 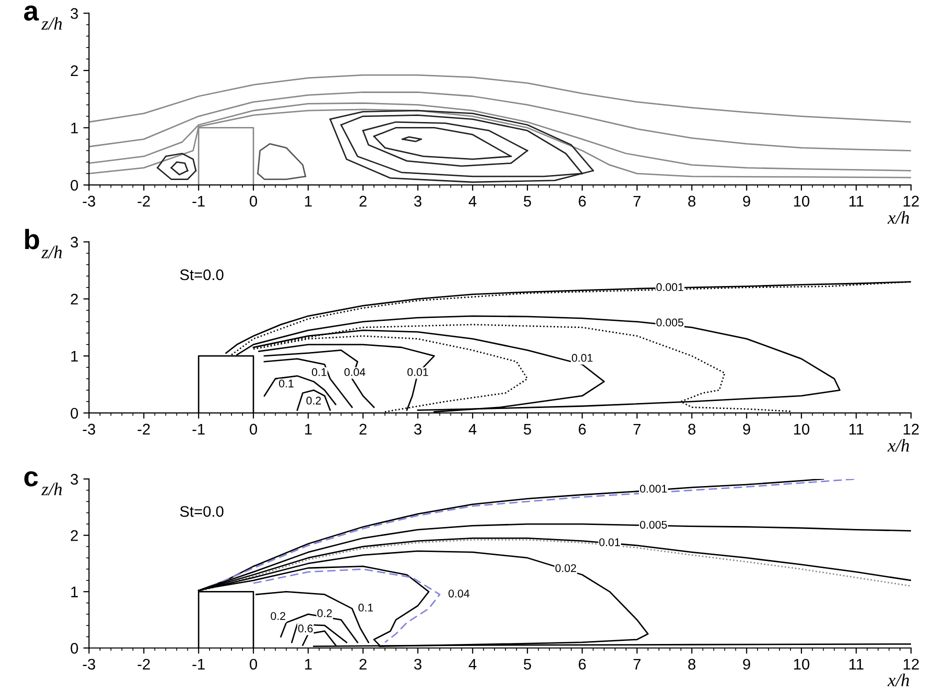 I want to click on chart-title: a, so click(x=31, y=13).